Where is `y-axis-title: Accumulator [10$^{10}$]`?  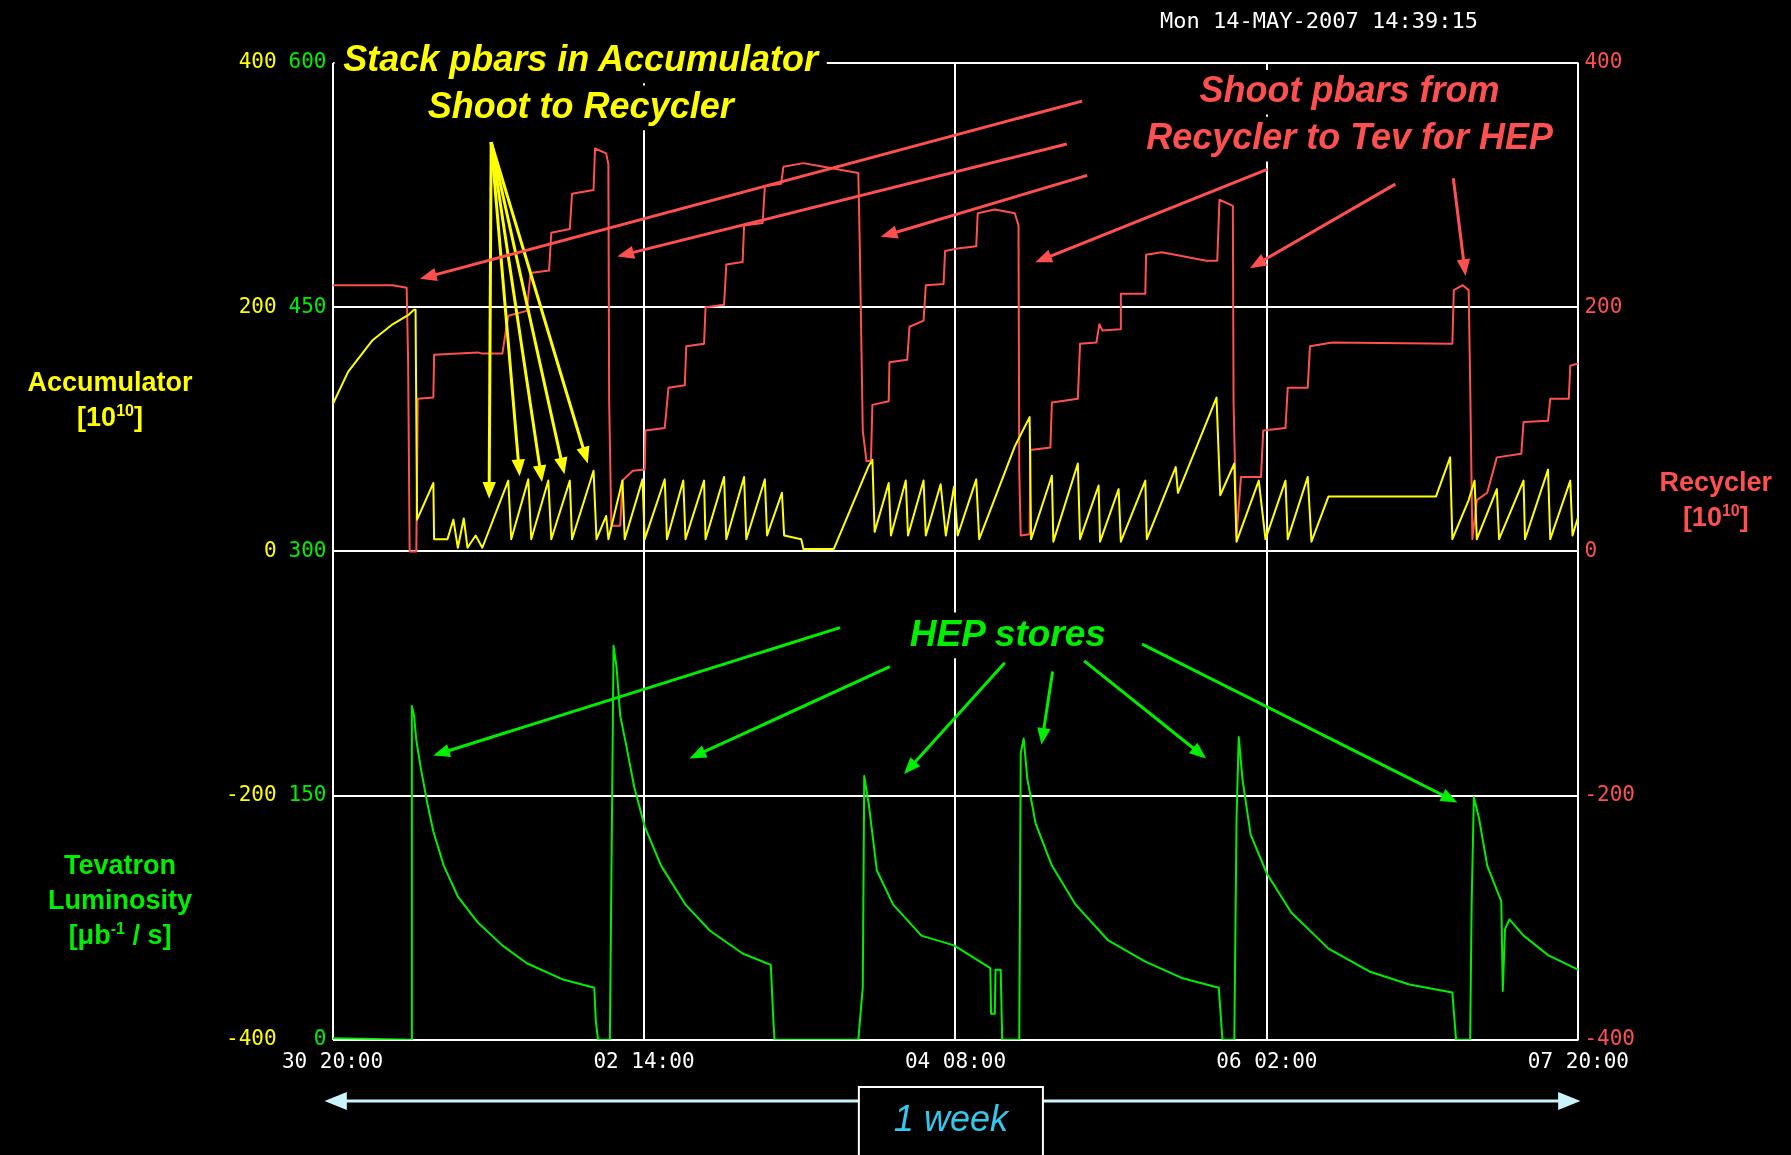 y-axis-title: Accumulator [10$^{10}$] is located at coordinates (110, 400).